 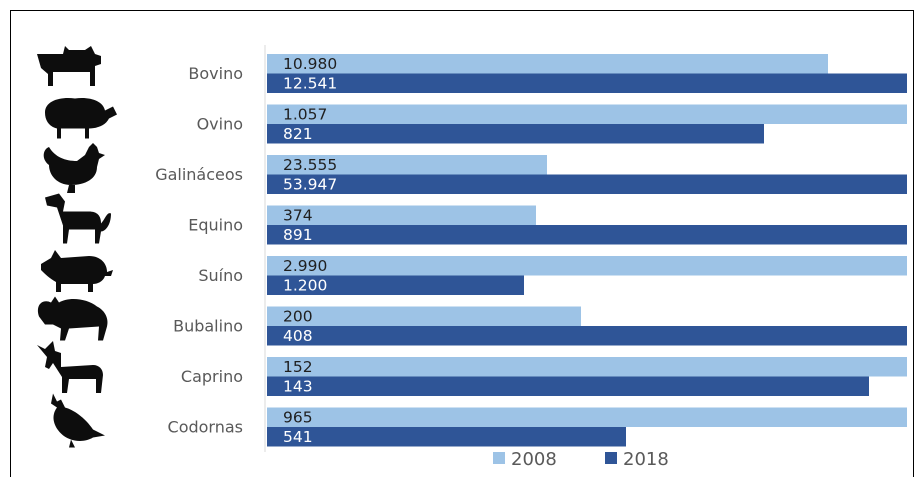 I want to click on bar-value-label: 200, so click(x=298, y=317).